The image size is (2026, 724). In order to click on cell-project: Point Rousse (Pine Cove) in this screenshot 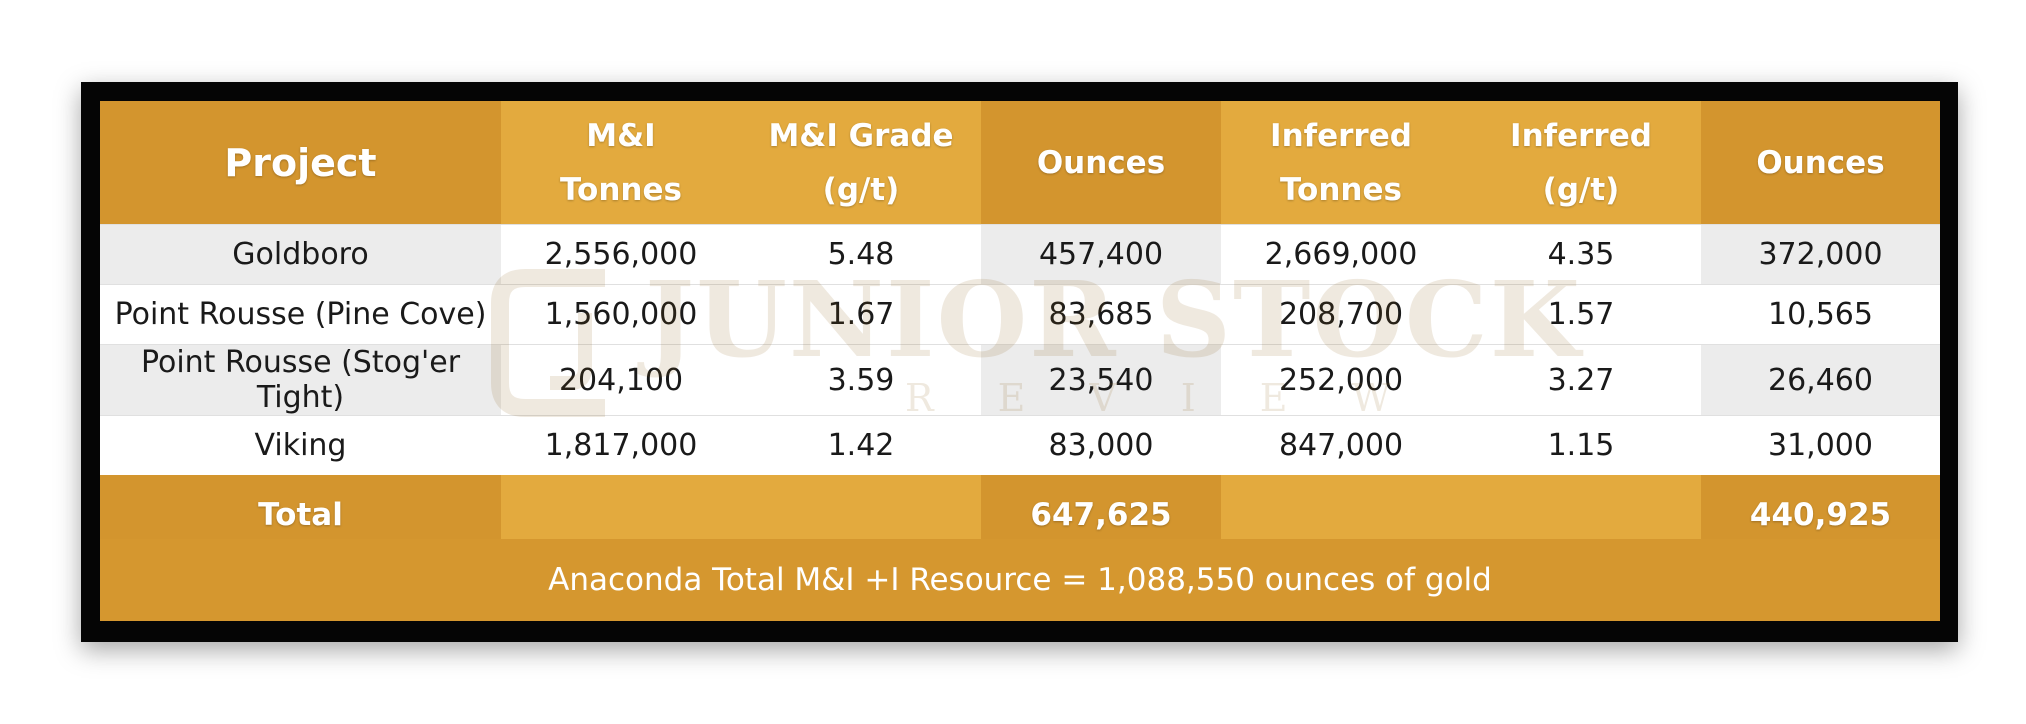, I will do `click(300, 314)`.